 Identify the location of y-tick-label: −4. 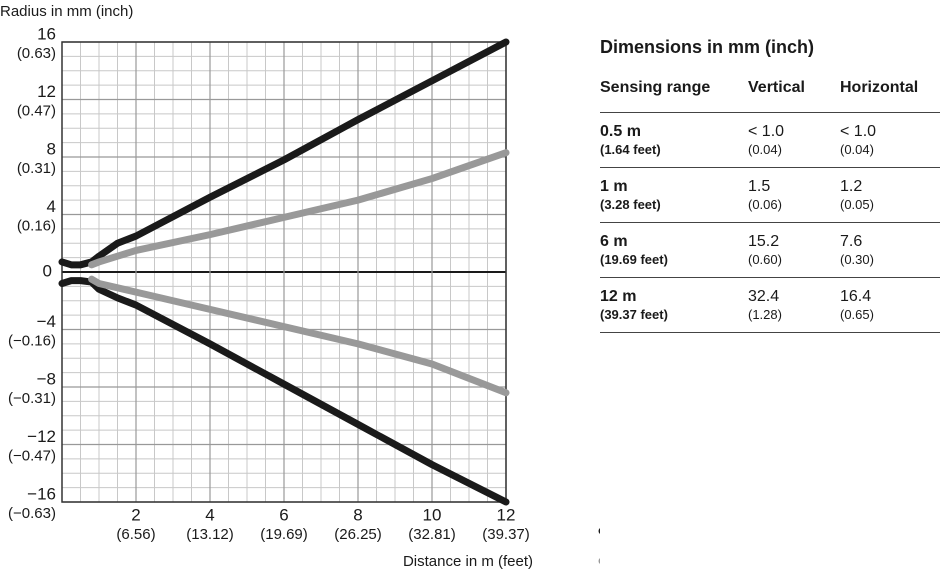
(46, 321).